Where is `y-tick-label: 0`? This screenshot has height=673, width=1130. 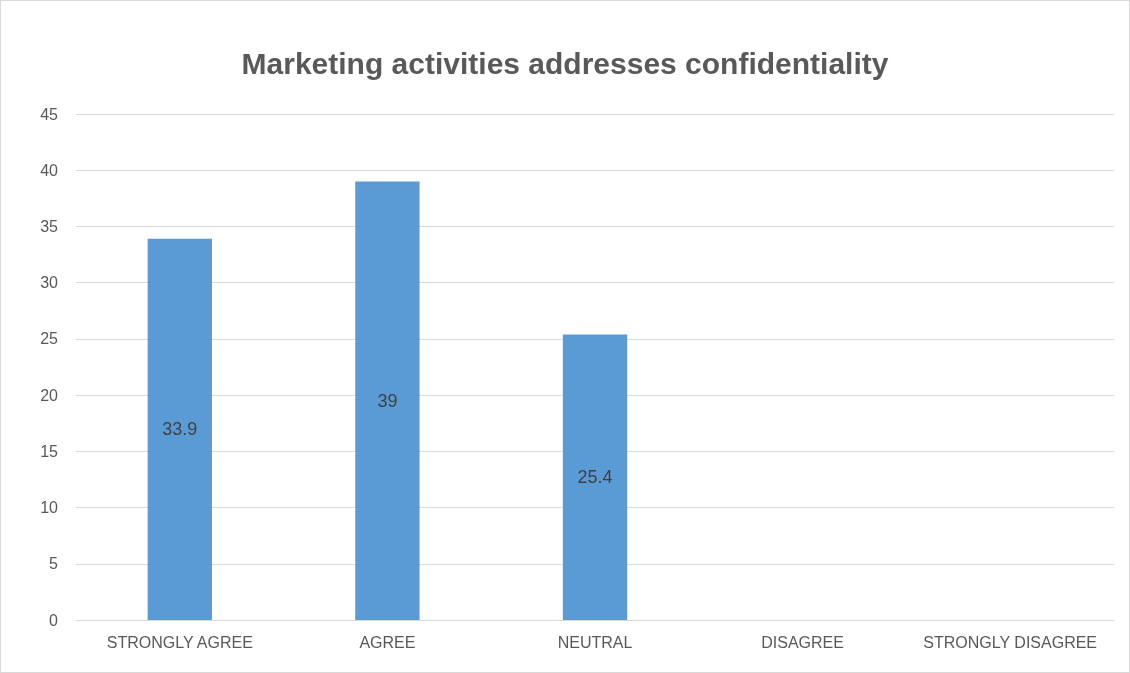
y-tick-label: 0 is located at coordinates (54, 620).